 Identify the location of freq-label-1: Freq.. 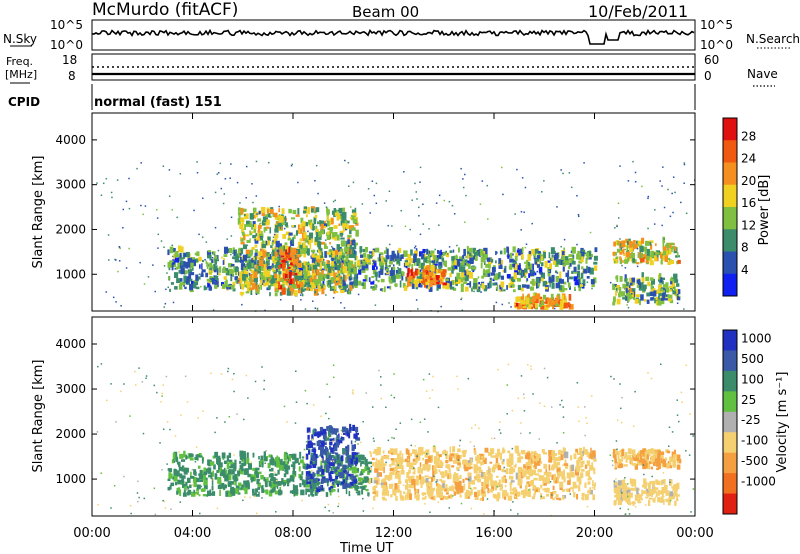
(19, 61).